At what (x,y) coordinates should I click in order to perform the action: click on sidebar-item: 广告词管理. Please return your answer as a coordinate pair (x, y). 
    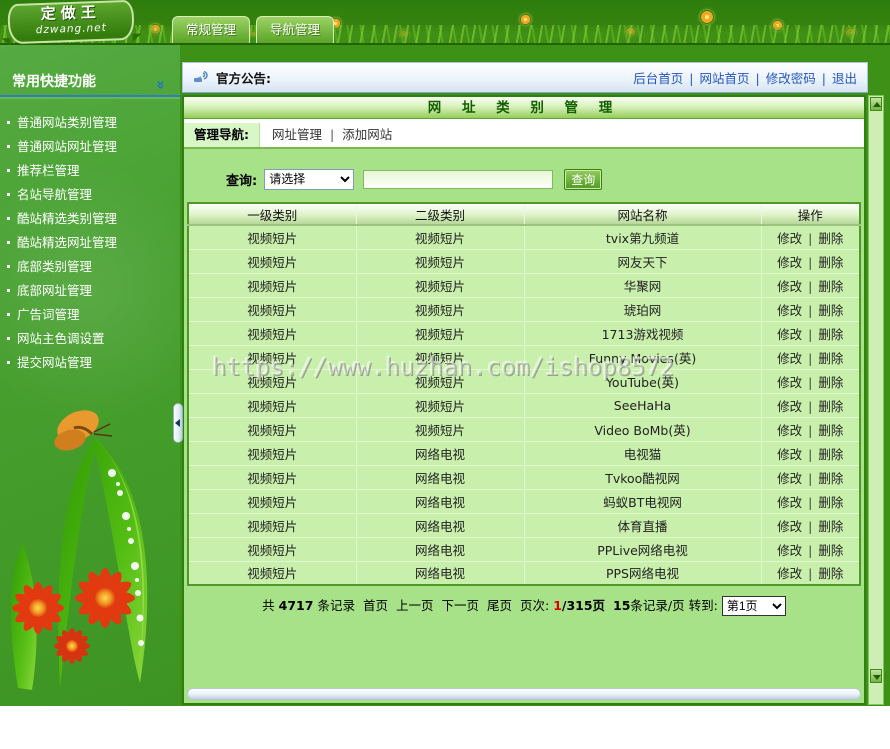
    Looking at the image, I should click on (90, 315).